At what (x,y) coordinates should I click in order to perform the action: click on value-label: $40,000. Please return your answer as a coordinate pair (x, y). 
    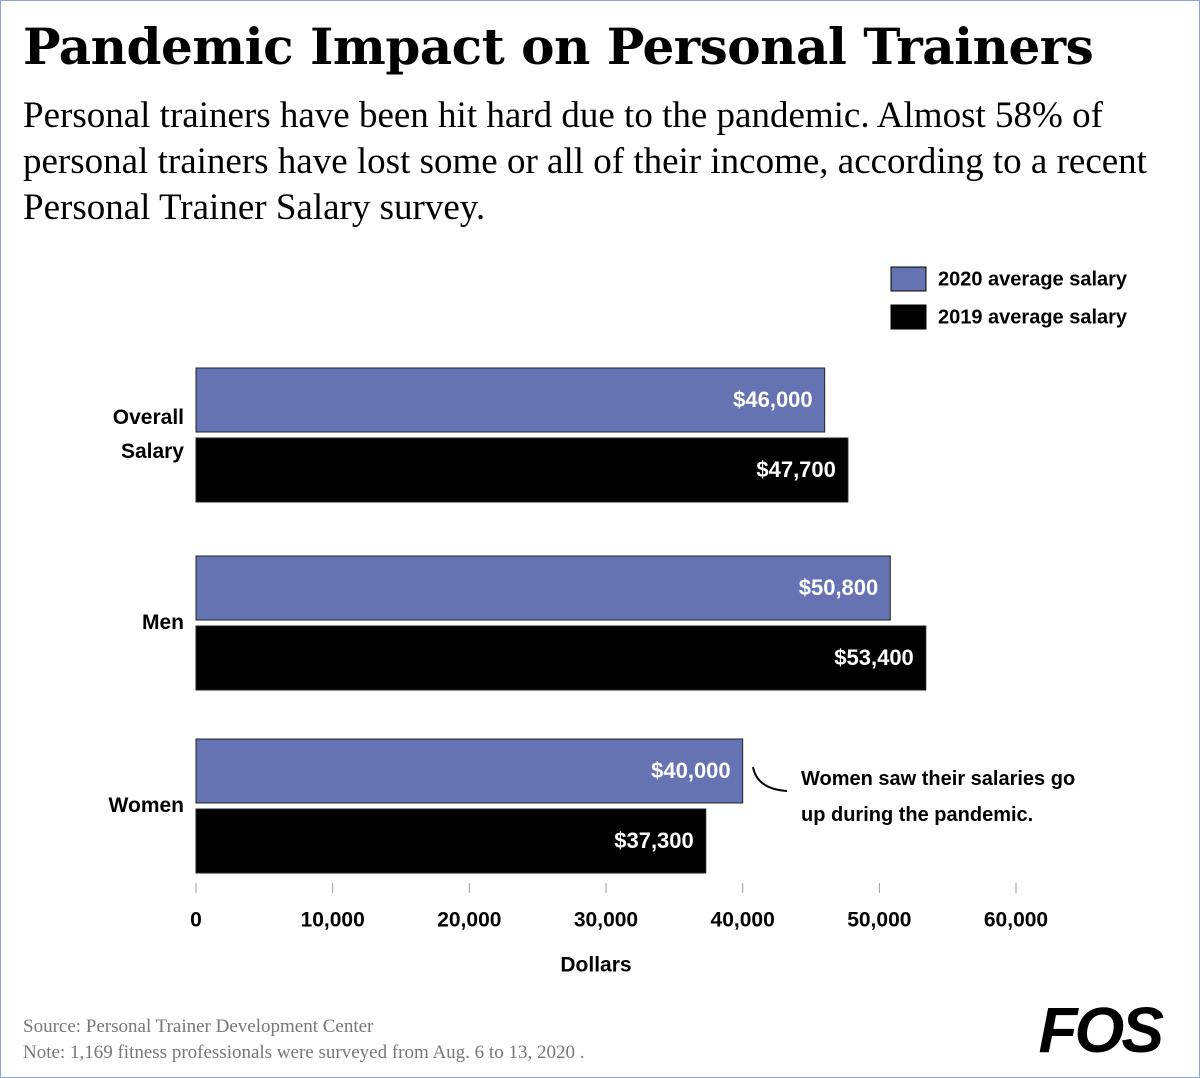
    Looking at the image, I should click on (691, 770).